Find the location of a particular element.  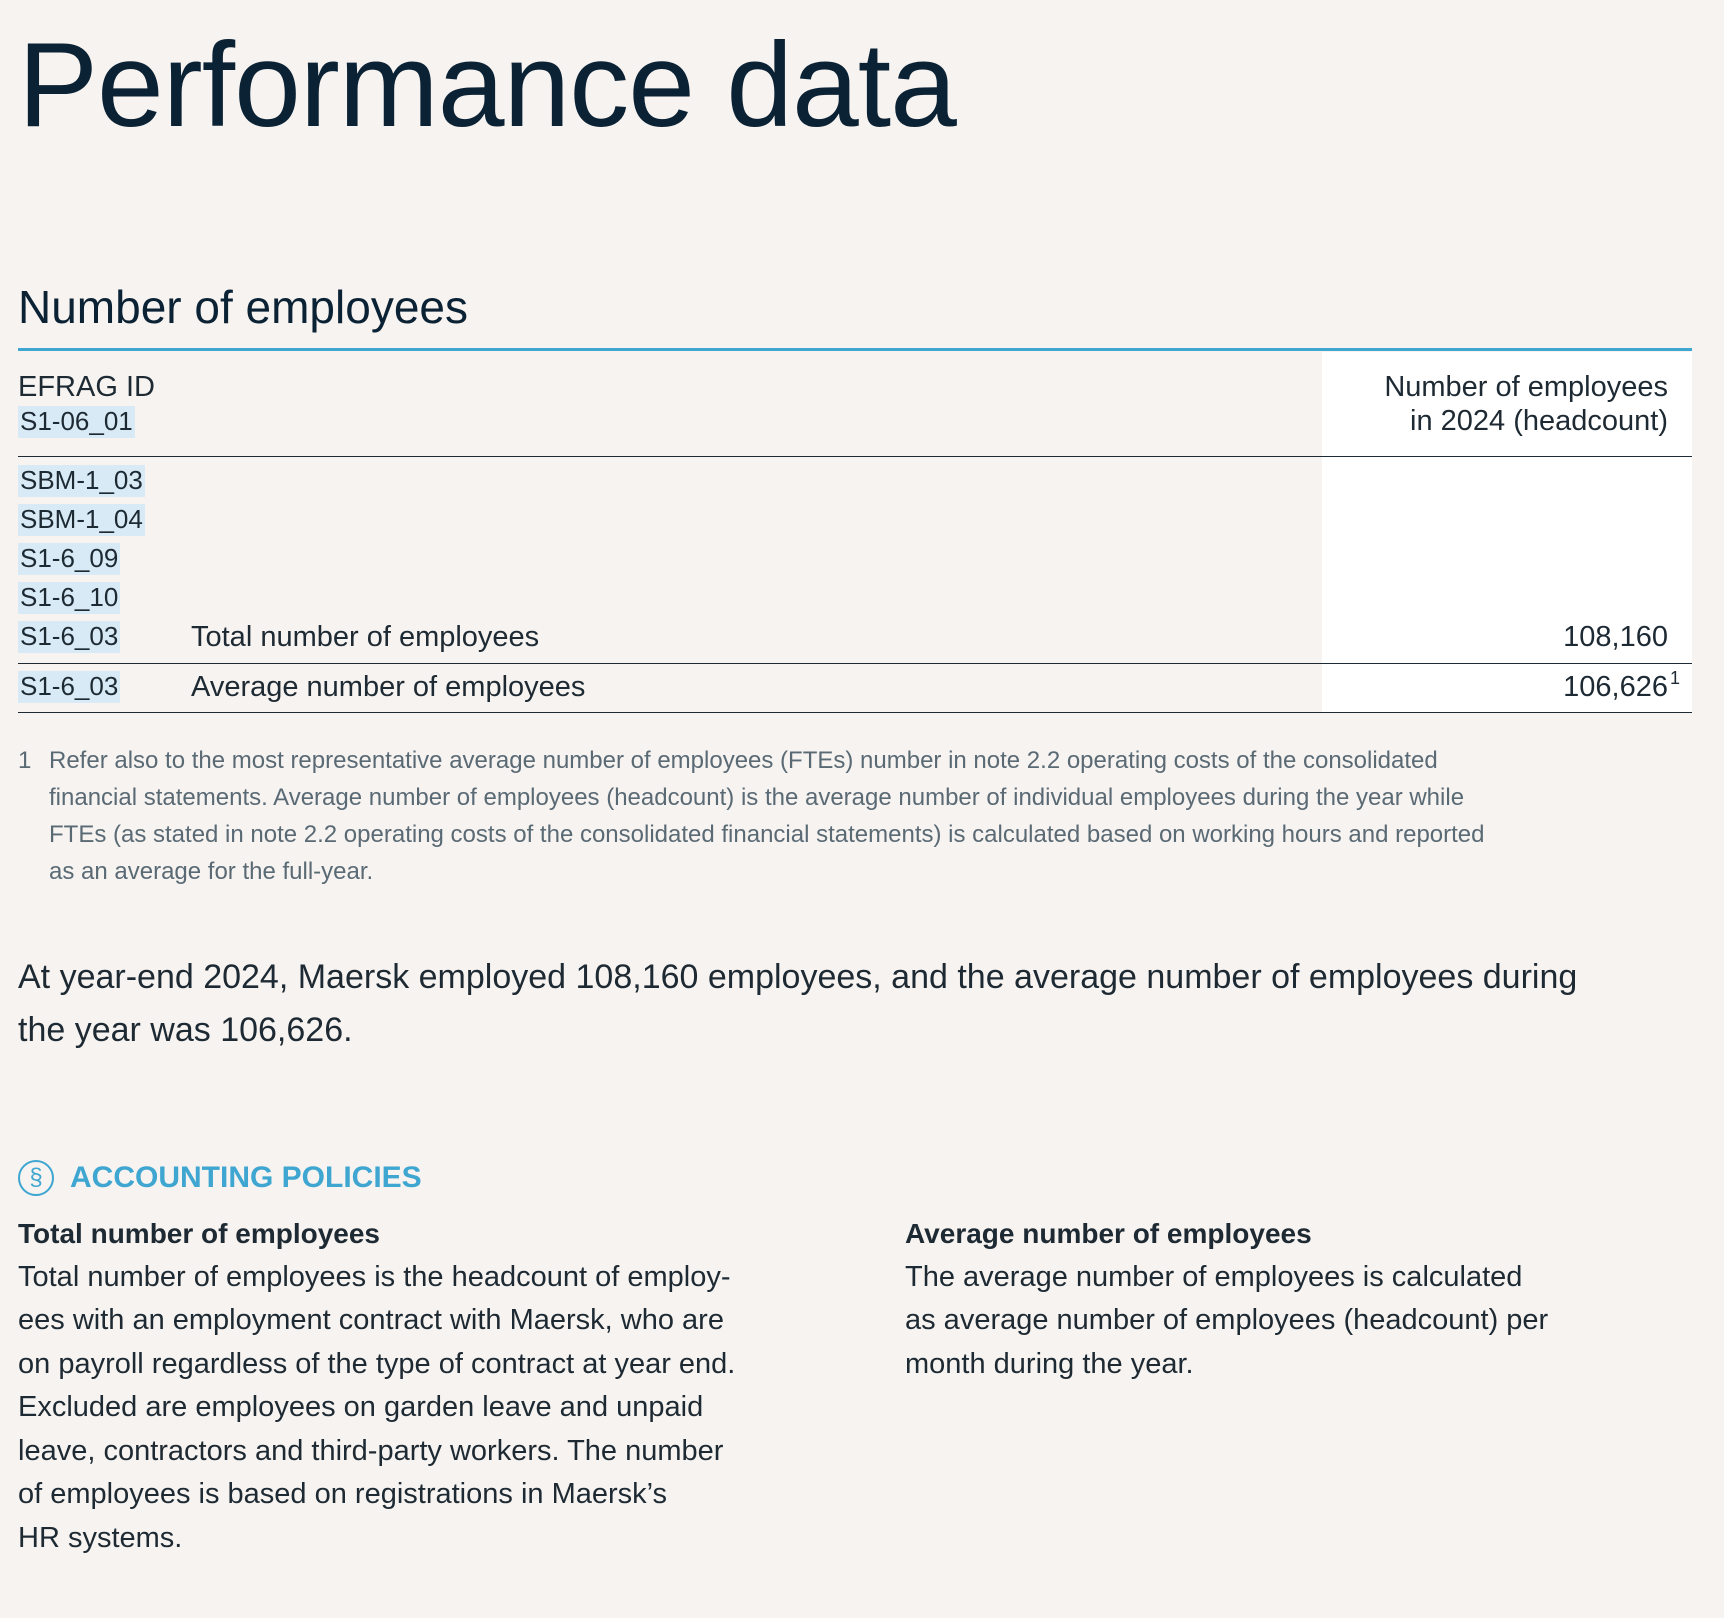

rule-blue is located at coordinates (855, 349).